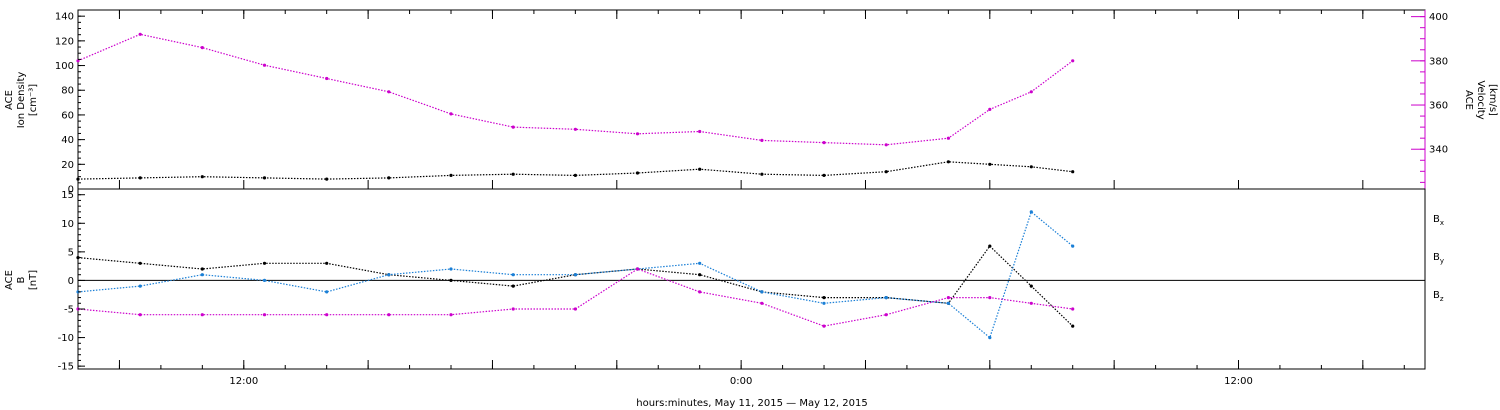 This screenshot has width=1500, height=410. What do you see at coordinates (1438, 106) in the screenshot?
I see `velocity-tick-label: 360` at bounding box center [1438, 106].